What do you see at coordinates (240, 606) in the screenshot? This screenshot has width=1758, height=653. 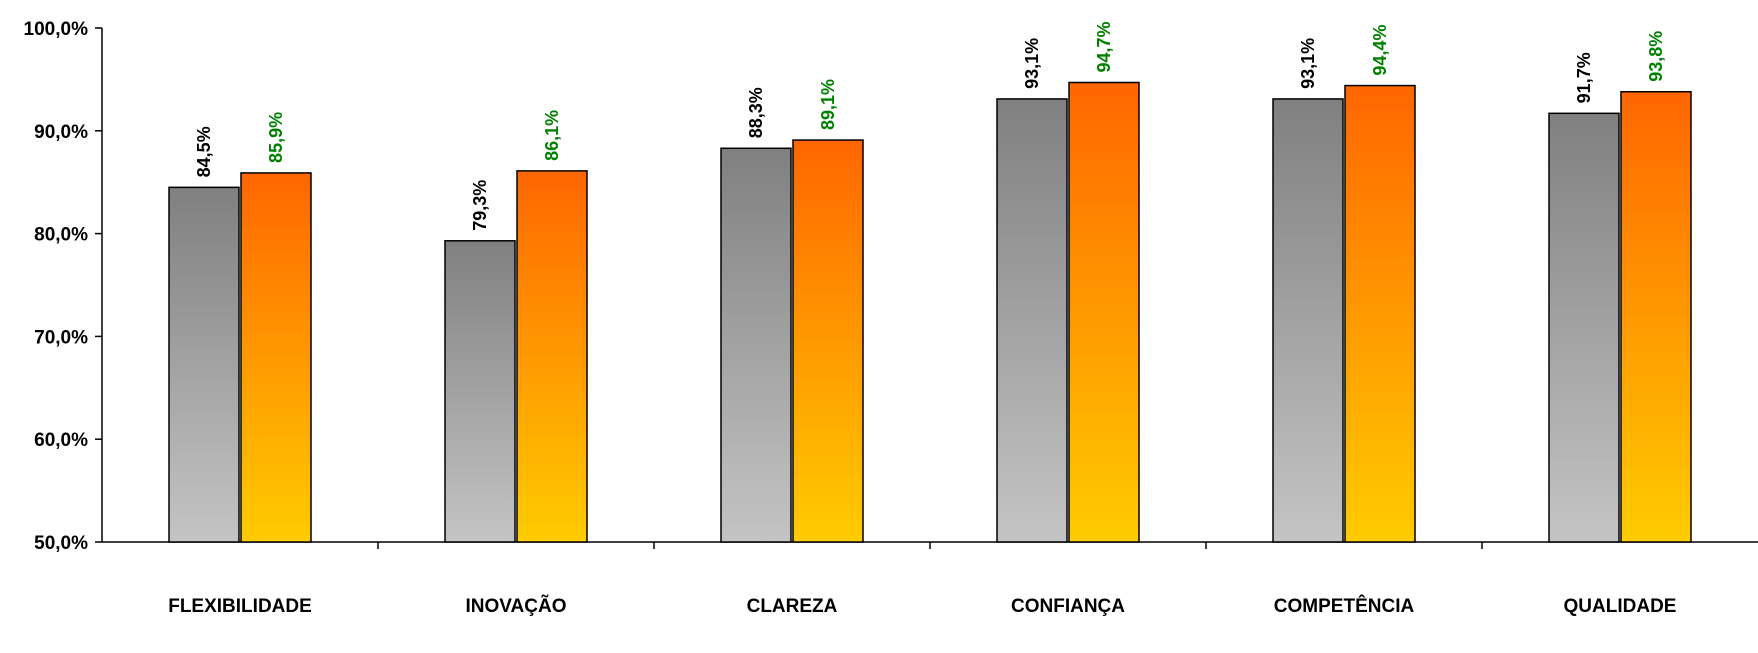 I see `x-tick-label: FLEXIBILIDADE` at bounding box center [240, 606].